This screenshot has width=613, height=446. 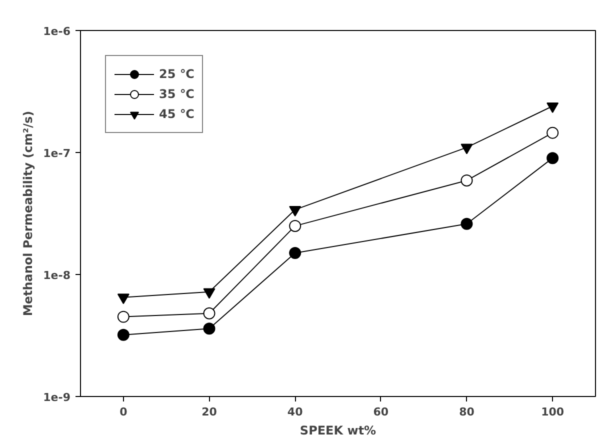 What do you see at coordinates (57, 397) in the screenshot?
I see `y-tick-label: 1e-9` at bounding box center [57, 397].